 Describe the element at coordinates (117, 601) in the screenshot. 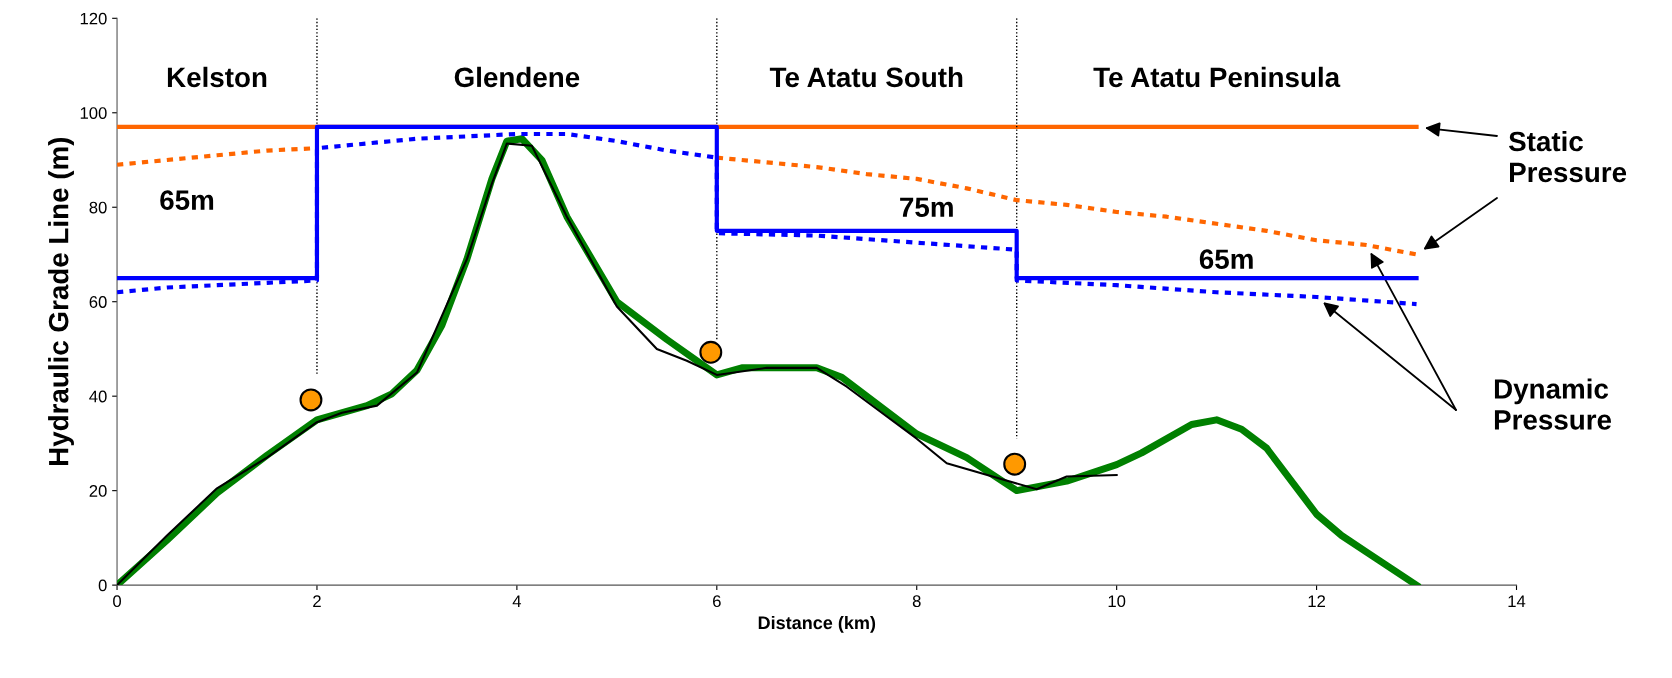

I see `x-tick-label: 0` at that location.